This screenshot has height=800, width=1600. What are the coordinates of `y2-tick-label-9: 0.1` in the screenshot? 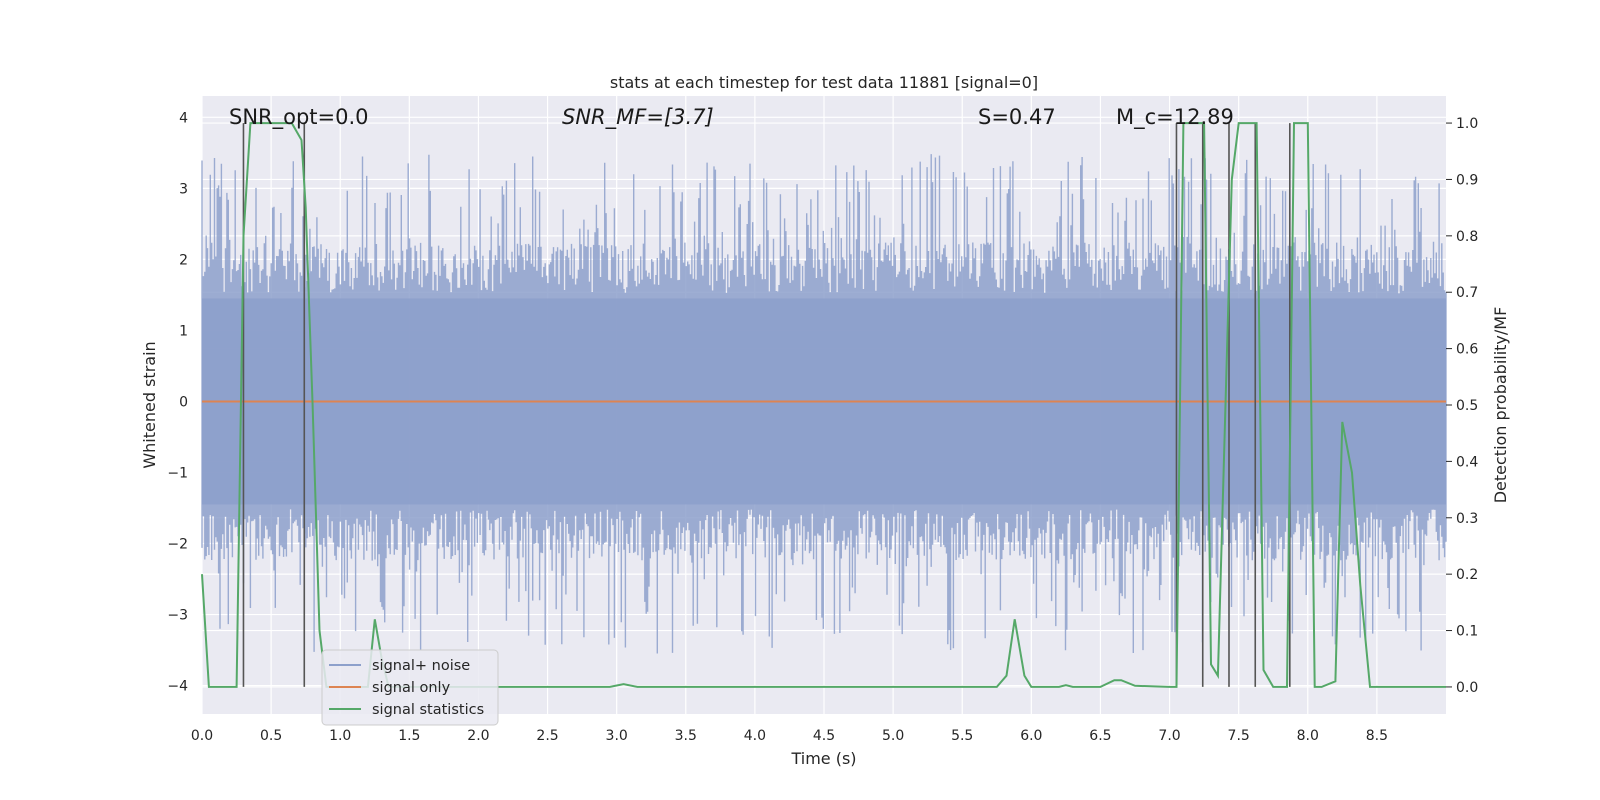 It's located at (1467, 632).